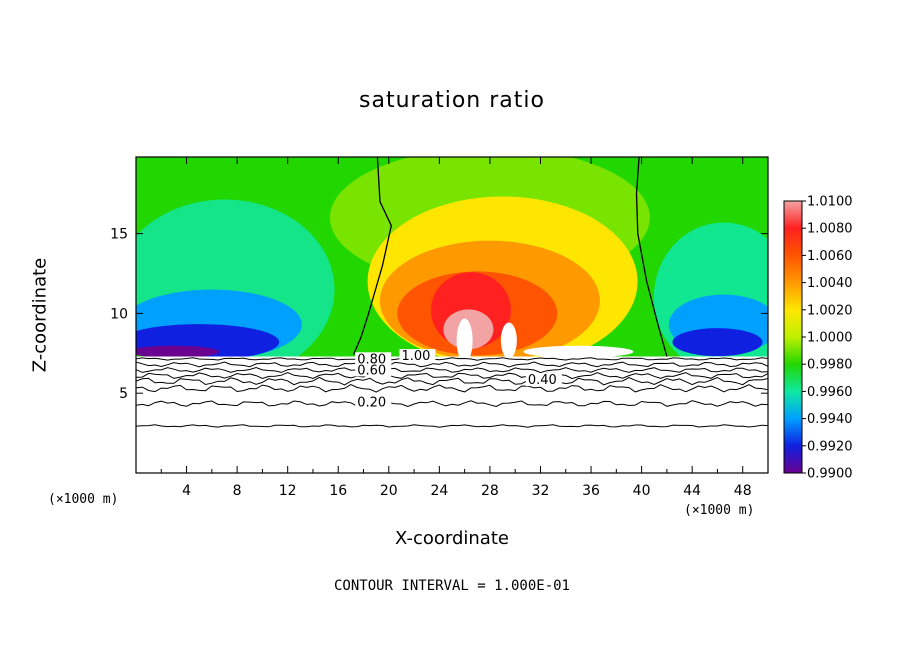 This screenshot has width=904, height=654. Describe the element at coordinates (541, 491) in the screenshot. I see `x-tick-label: 32` at that location.